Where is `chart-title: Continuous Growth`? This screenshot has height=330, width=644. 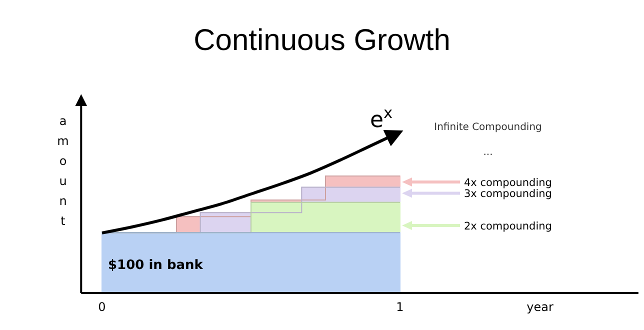 chart-title: Continuous Growth is located at coordinates (322, 40).